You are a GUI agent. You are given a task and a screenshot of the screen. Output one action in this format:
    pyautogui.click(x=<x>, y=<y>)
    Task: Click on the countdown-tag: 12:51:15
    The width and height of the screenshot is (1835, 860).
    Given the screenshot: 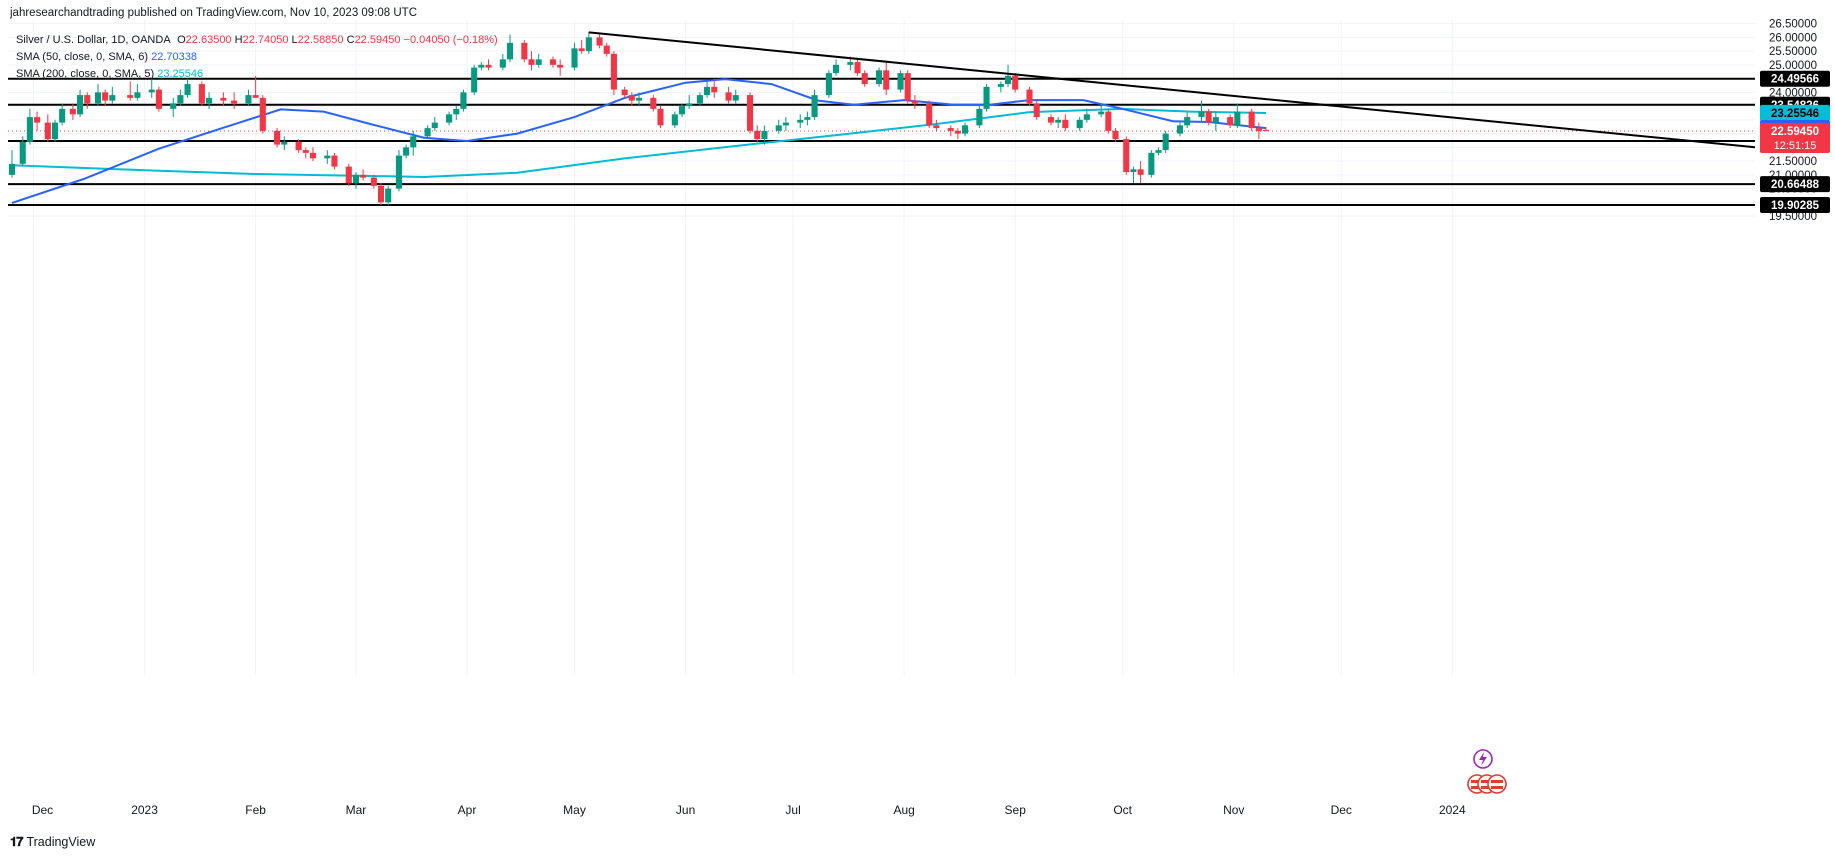 What is the action you would take?
    pyautogui.click(x=1795, y=146)
    